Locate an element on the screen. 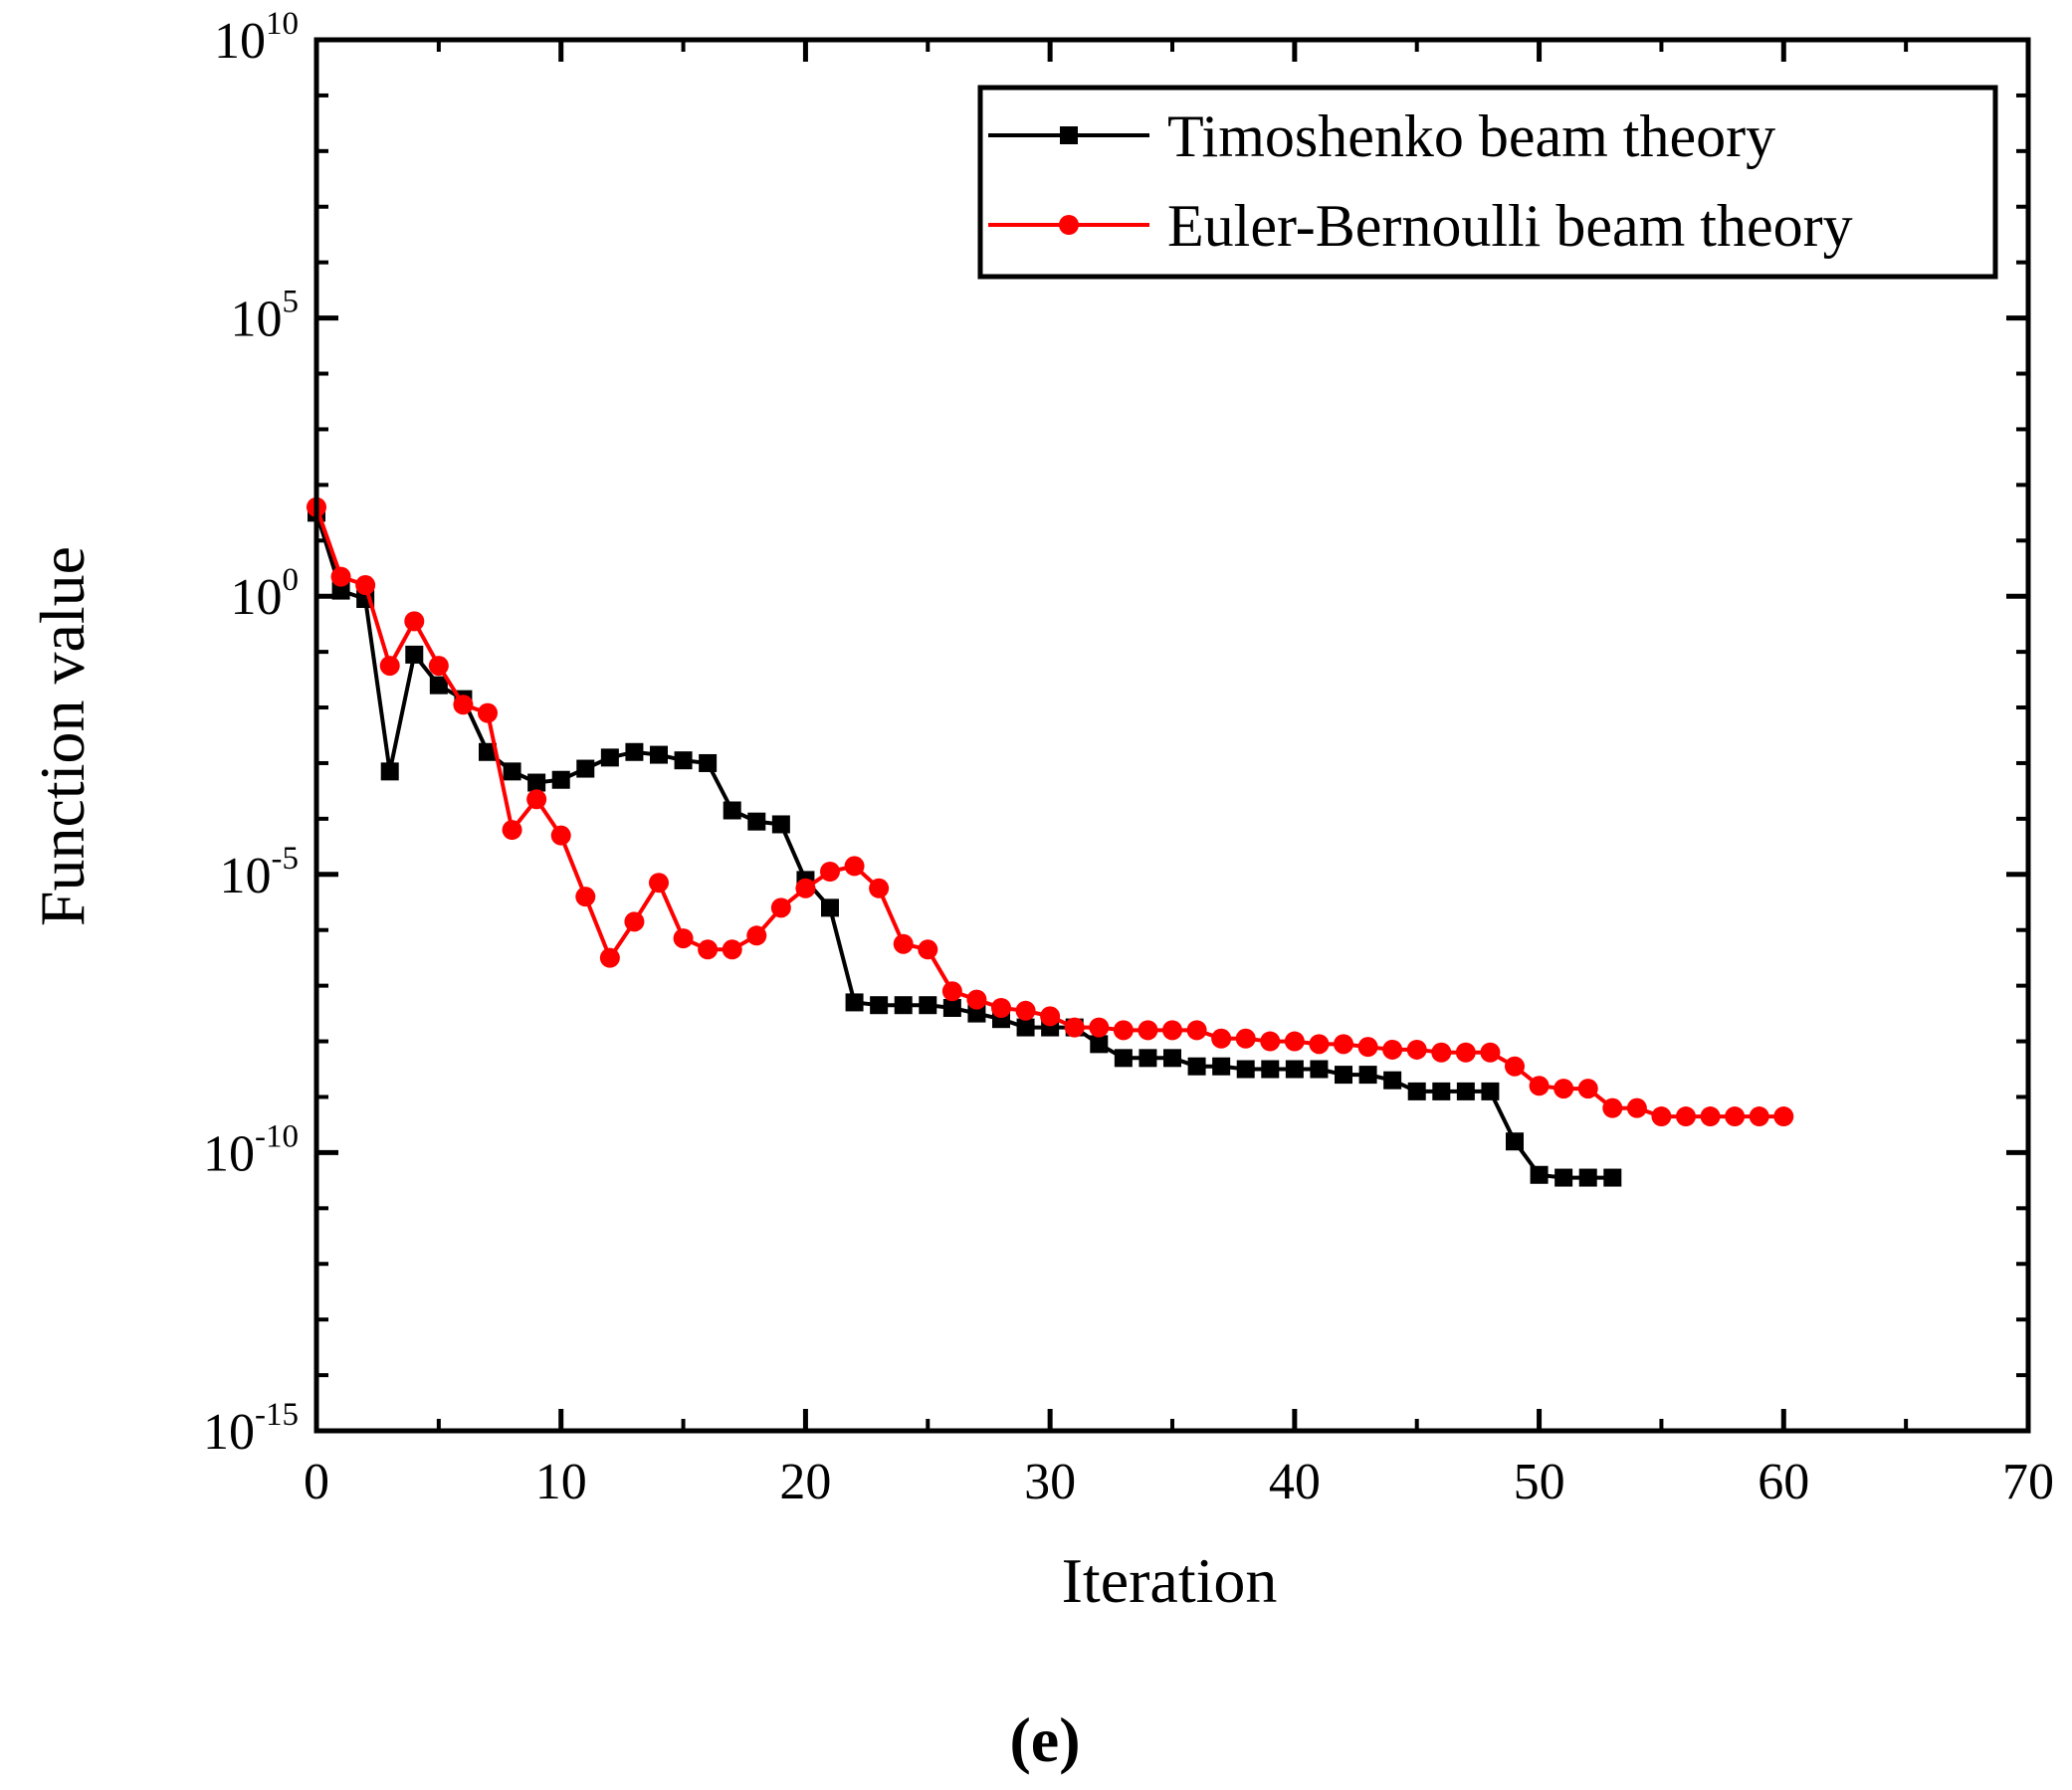 Image resolution: width=2072 pixels, height=1790 pixels. y-tick-label: 10⁰ is located at coordinates (265, 594).